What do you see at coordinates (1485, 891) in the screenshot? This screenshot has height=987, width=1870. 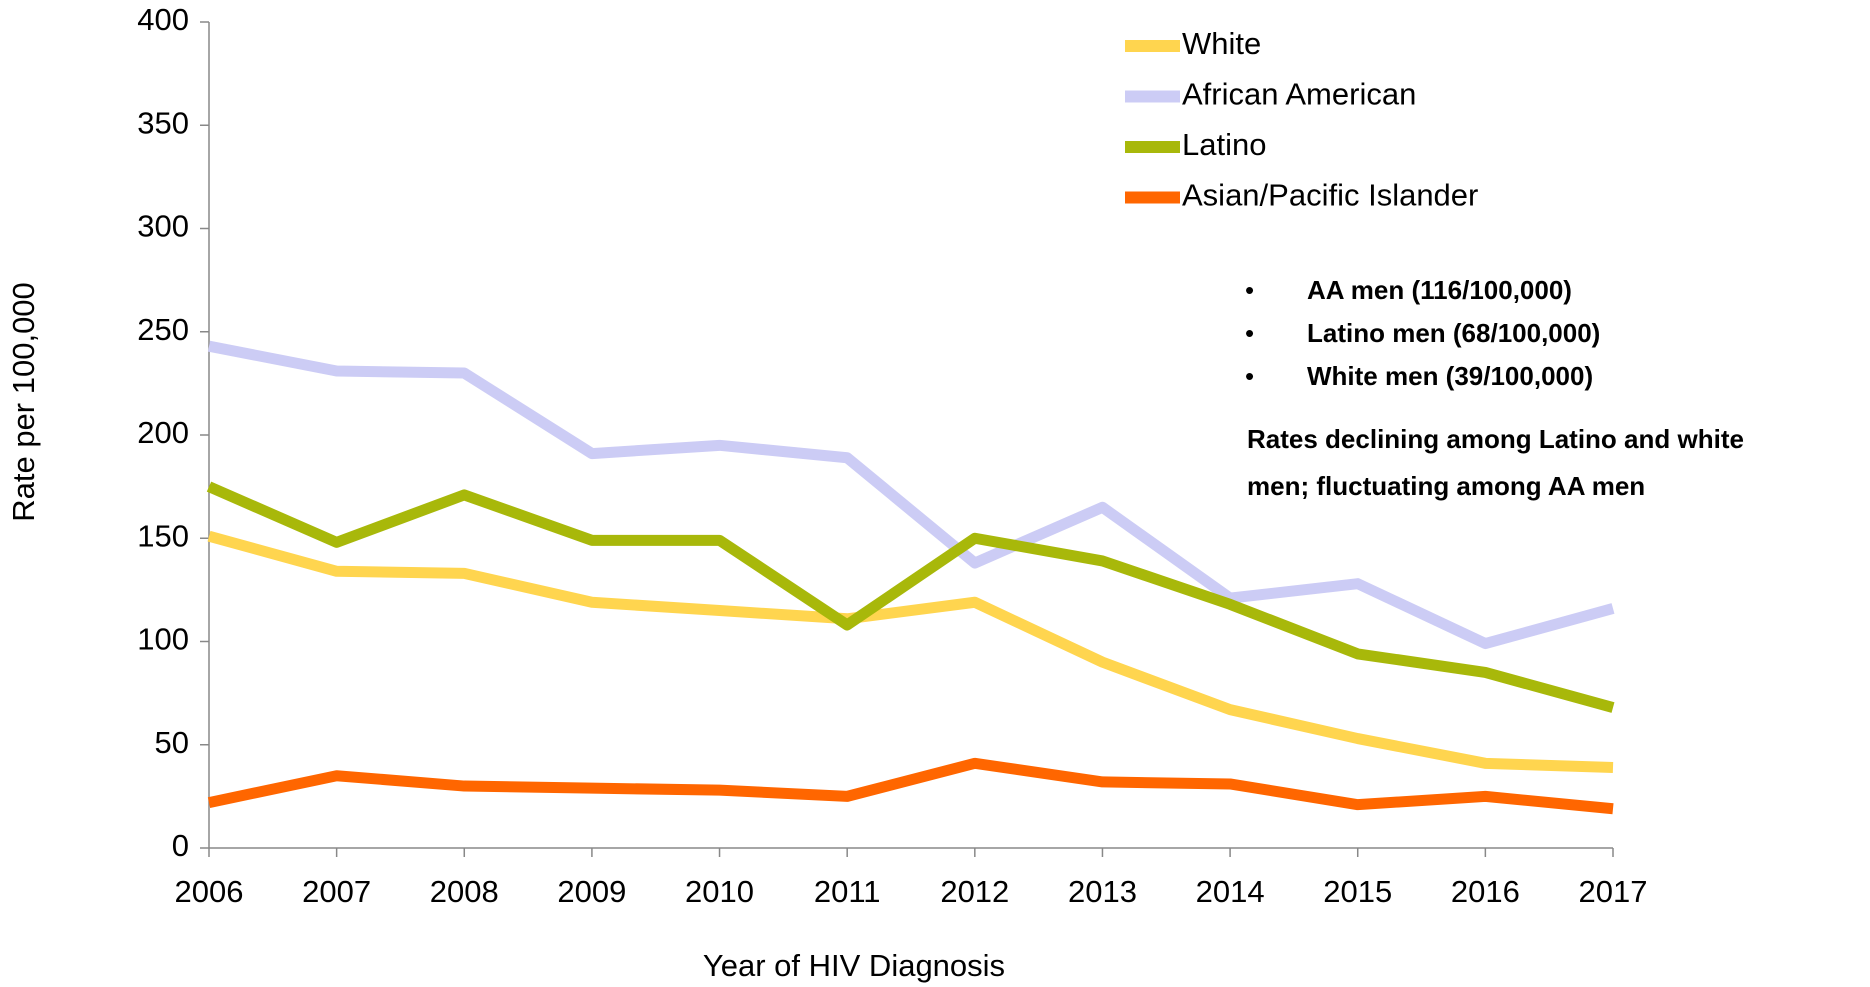 I see `x-tick-label: 2016` at bounding box center [1485, 891].